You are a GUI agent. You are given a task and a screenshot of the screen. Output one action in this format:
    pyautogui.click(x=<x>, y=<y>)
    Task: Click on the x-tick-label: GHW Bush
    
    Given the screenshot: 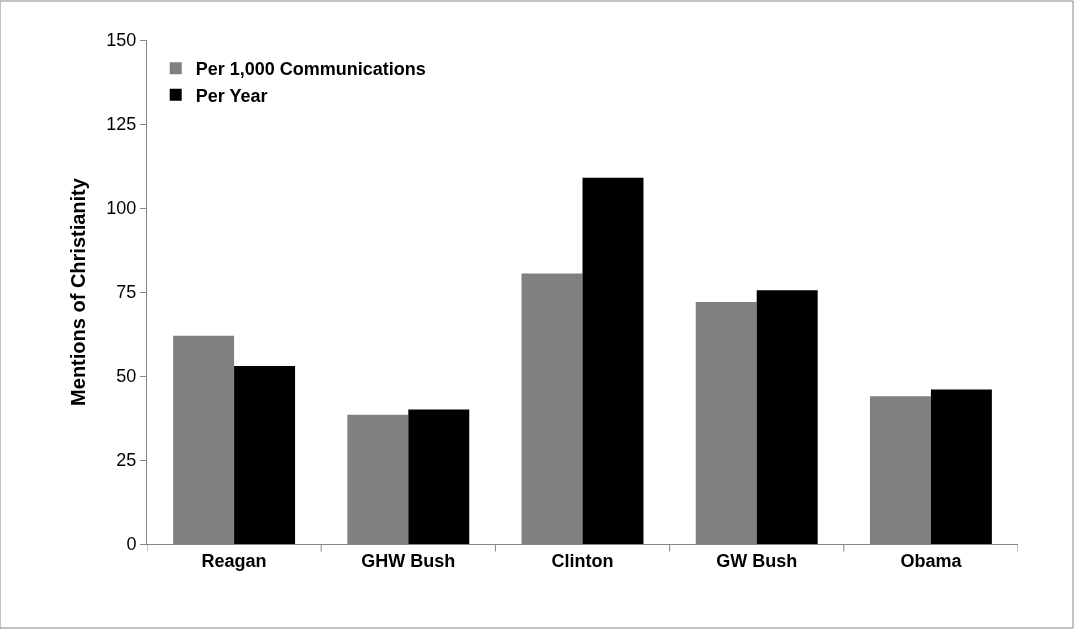 What is the action you would take?
    pyautogui.click(x=408, y=560)
    